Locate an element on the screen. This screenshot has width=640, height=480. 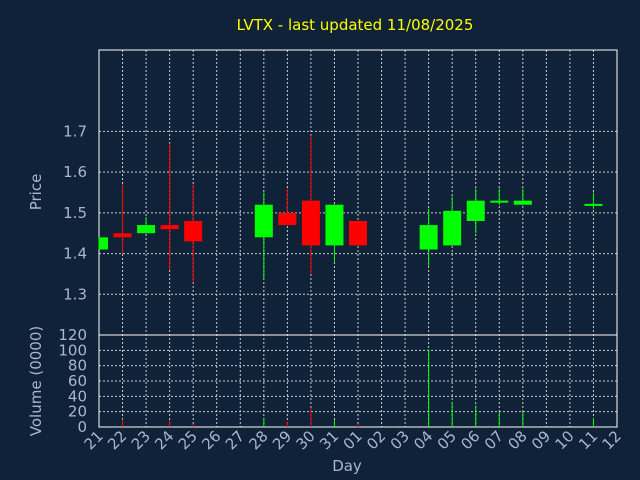
x-tick-label: 24 is located at coordinates (164, 440).